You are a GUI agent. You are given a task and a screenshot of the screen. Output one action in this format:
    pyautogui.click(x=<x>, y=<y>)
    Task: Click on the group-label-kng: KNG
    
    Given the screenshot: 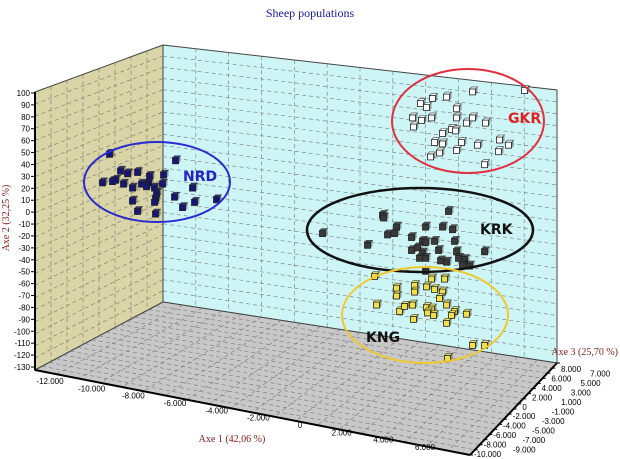 What is the action you would take?
    pyautogui.click(x=383, y=338)
    